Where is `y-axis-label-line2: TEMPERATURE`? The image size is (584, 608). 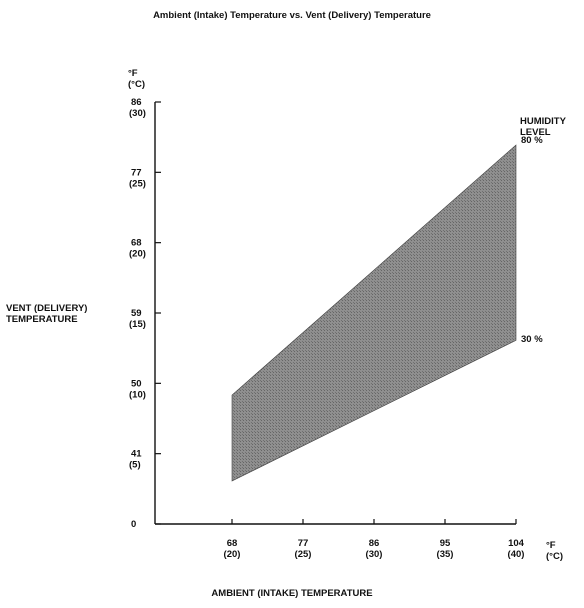
y-axis-label-line2: TEMPERATURE is located at coordinates (42, 319).